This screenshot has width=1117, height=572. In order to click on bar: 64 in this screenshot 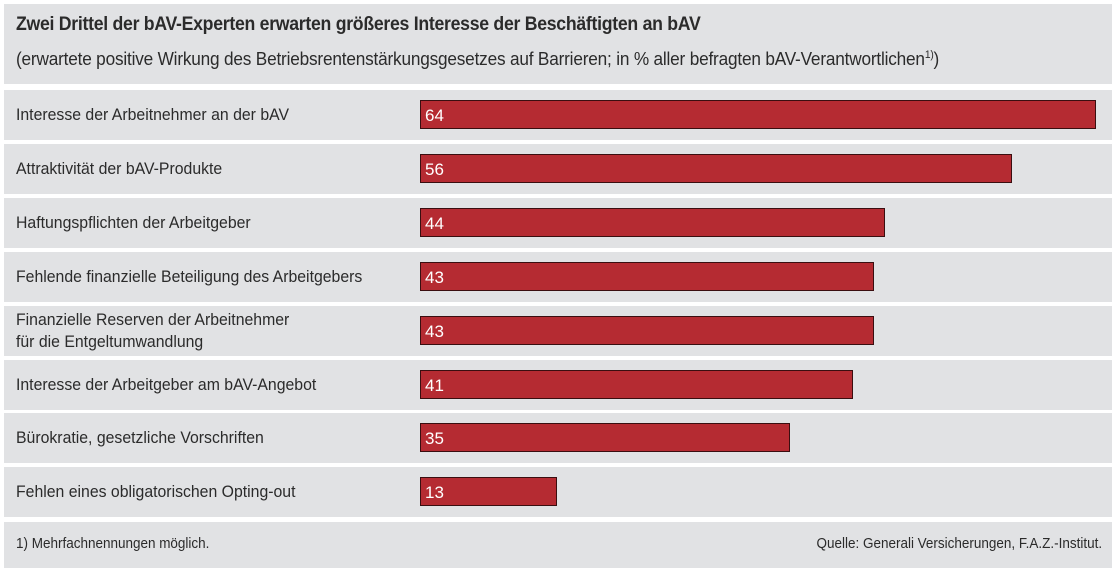, I will do `click(758, 114)`.